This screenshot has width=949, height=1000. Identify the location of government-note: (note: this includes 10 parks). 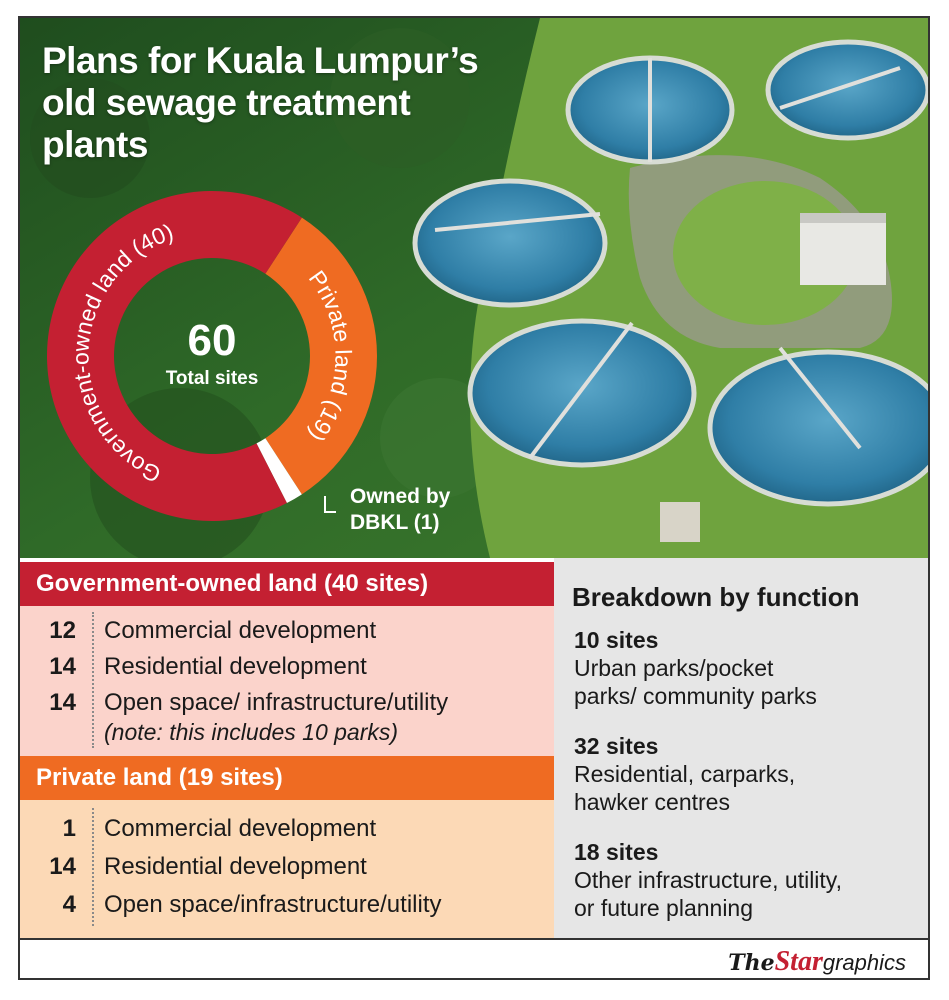
(251, 732).